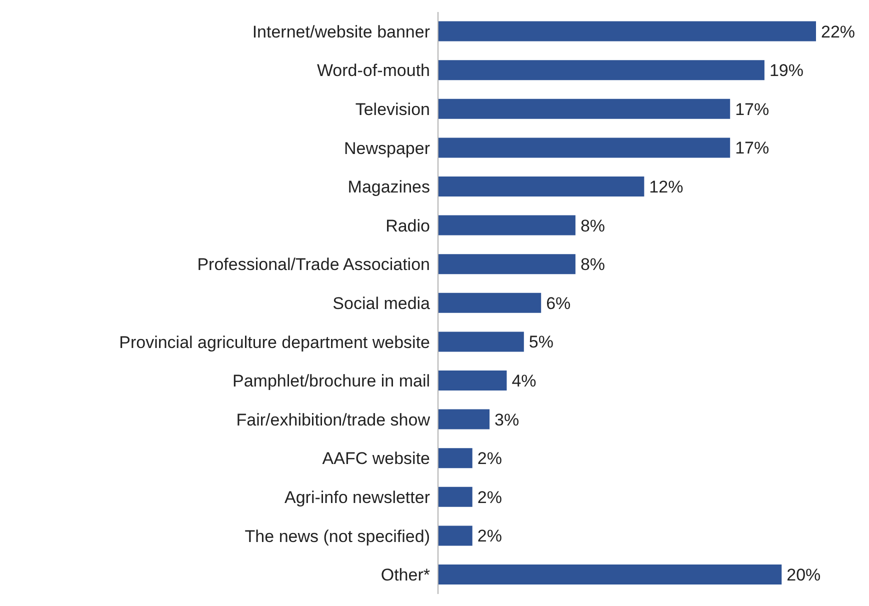 This screenshot has height=606, width=869. I want to click on y-tick-label: Television, so click(392, 110).